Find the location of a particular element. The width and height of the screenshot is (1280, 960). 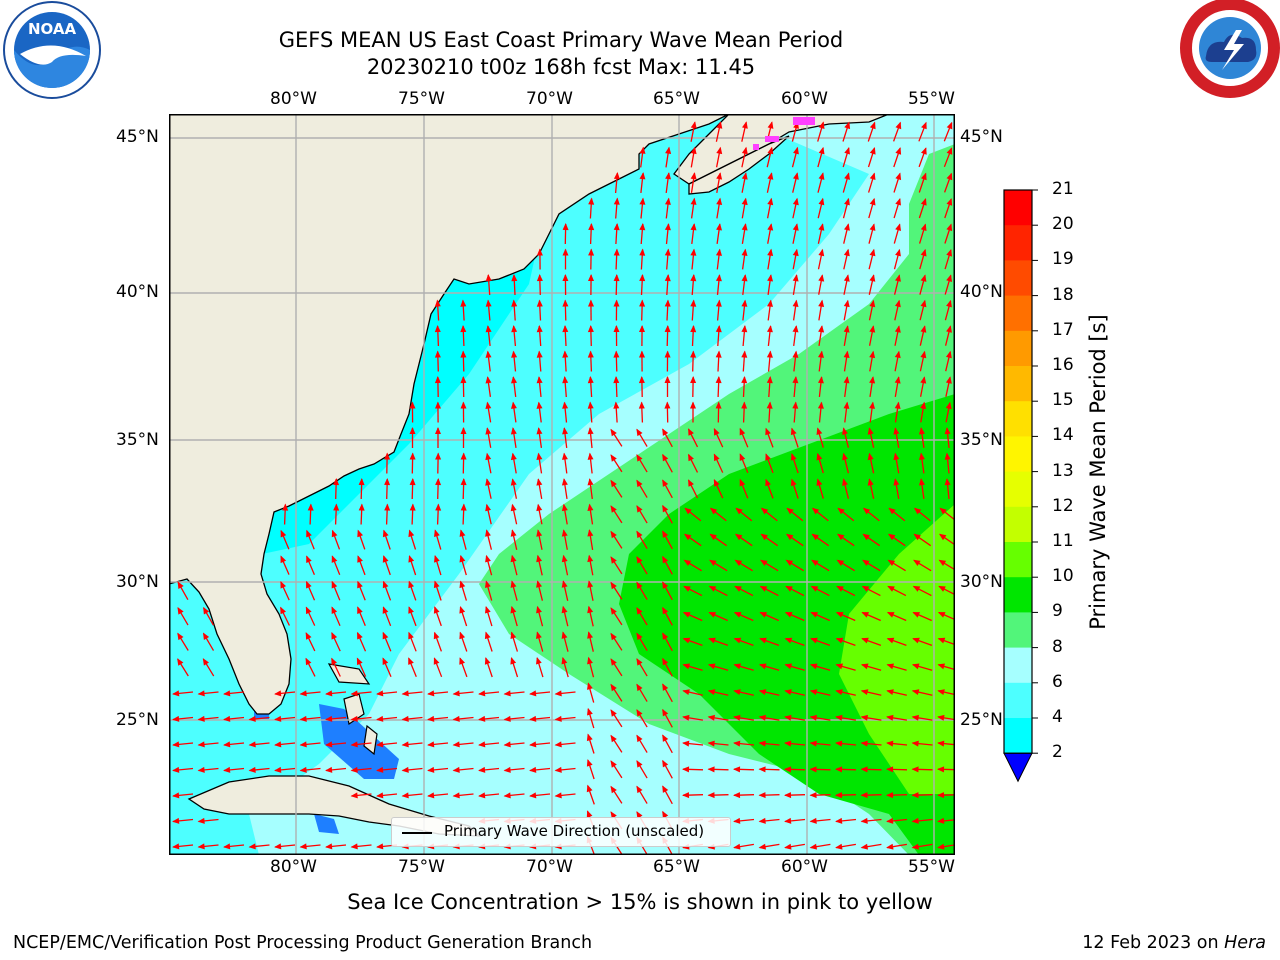

colorbar-tick-label: 17 is located at coordinates (1063, 329).